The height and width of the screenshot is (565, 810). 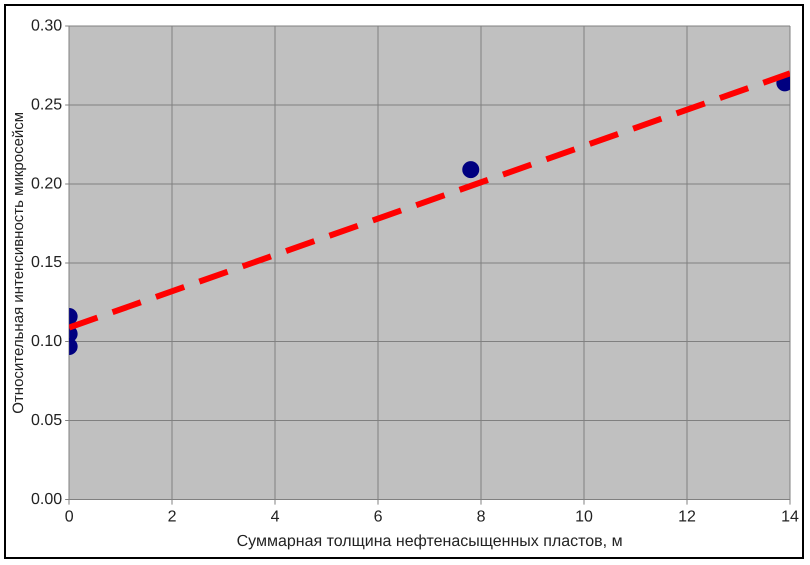 What do you see at coordinates (69, 517) in the screenshot?
I see `x-tick-label: 0` at bounding box center [69, 517].